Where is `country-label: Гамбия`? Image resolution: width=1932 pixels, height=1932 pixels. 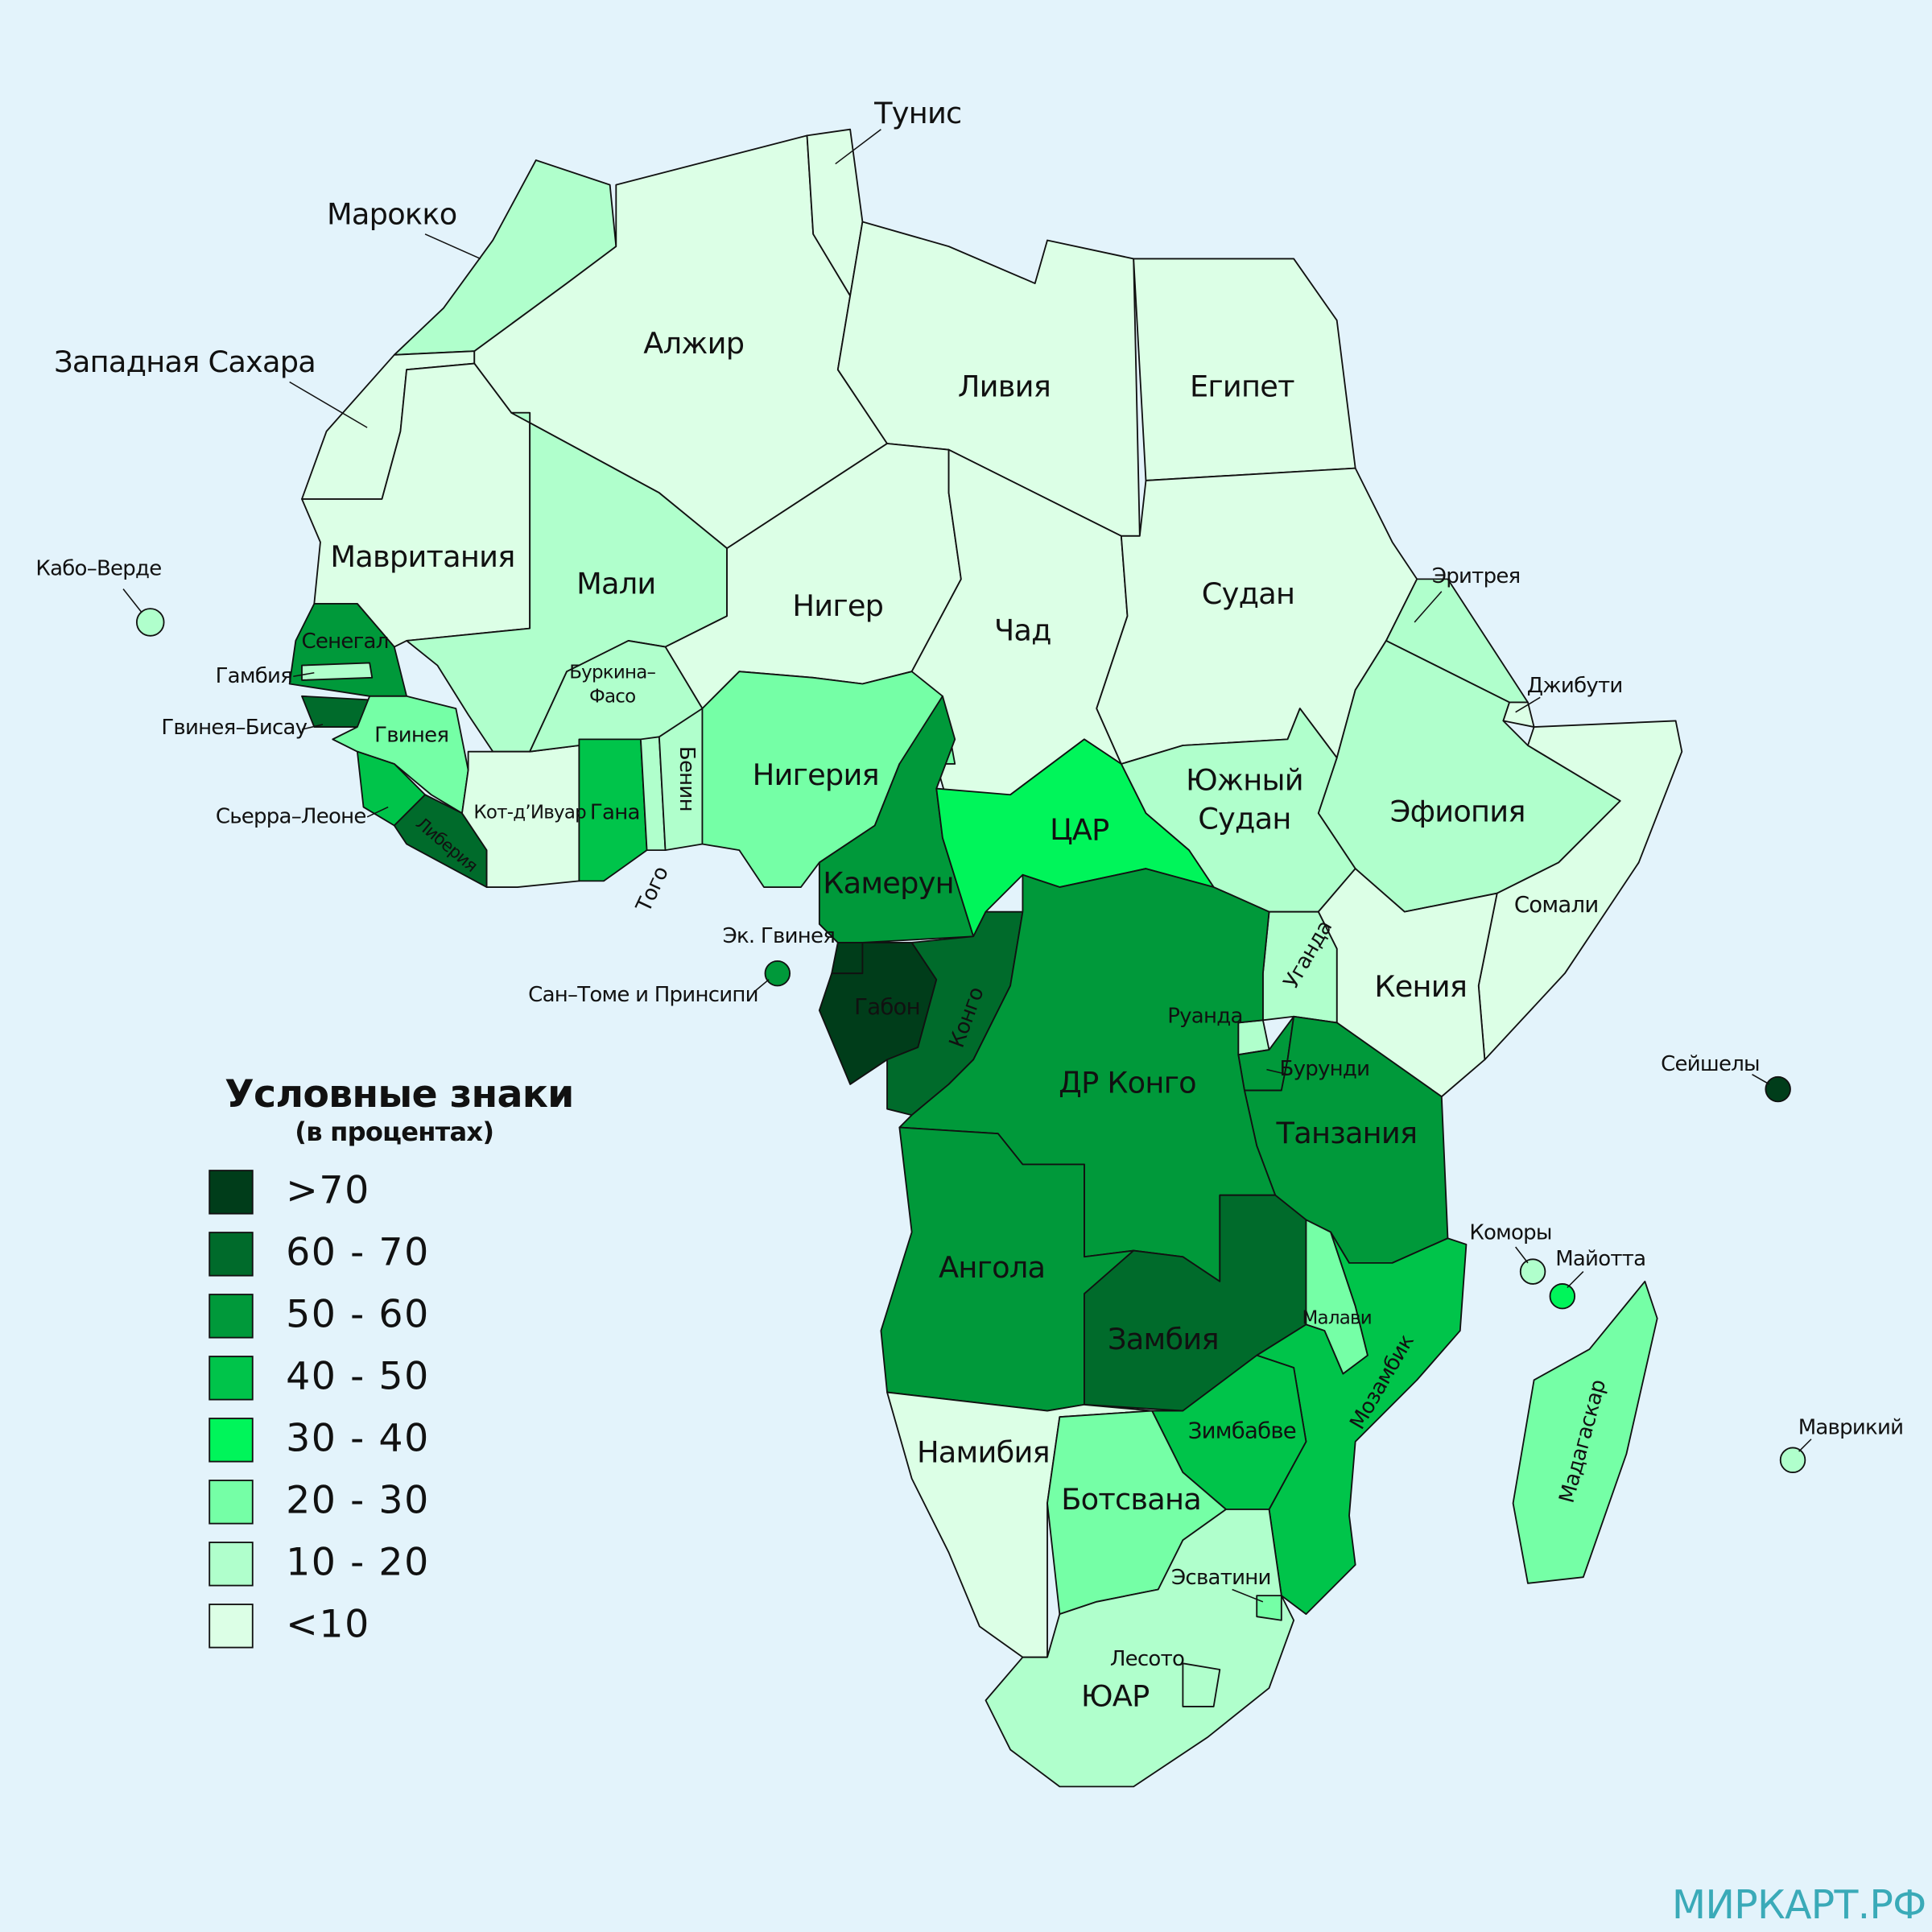 country-label: Гамбия is located at coordinates (254, 676).